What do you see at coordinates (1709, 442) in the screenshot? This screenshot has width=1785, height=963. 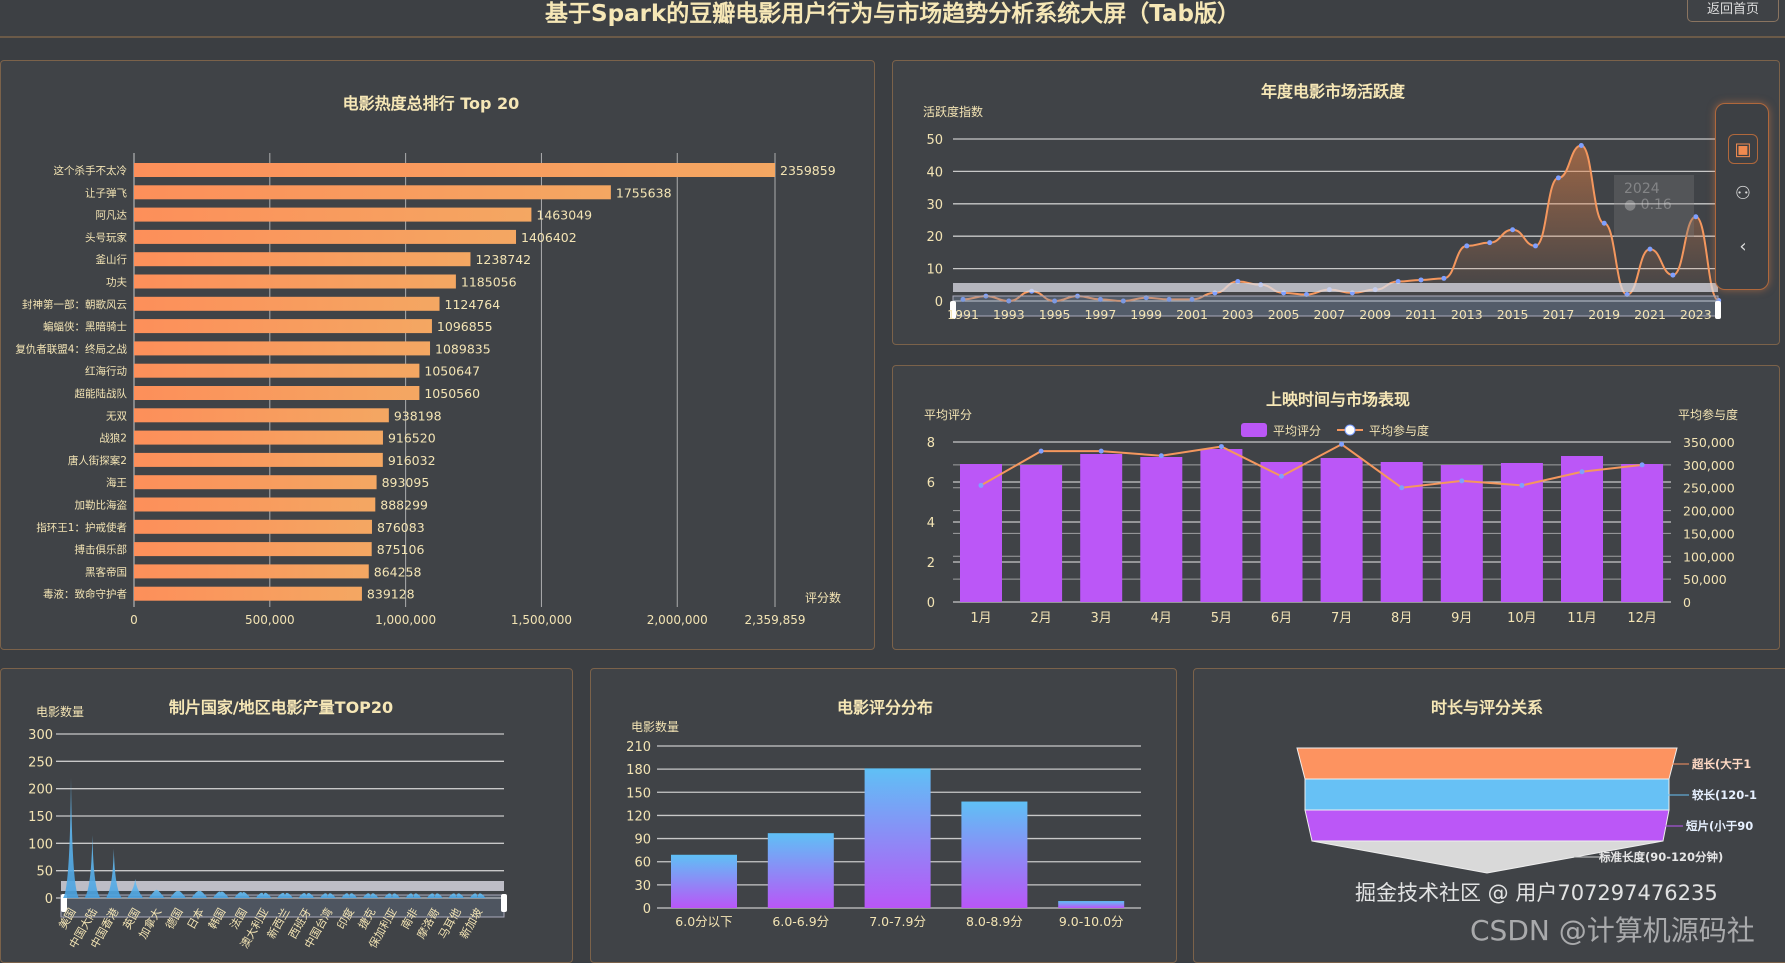 I see `y-right-tick-label: 350,000` at bounding box center [1709, 442].